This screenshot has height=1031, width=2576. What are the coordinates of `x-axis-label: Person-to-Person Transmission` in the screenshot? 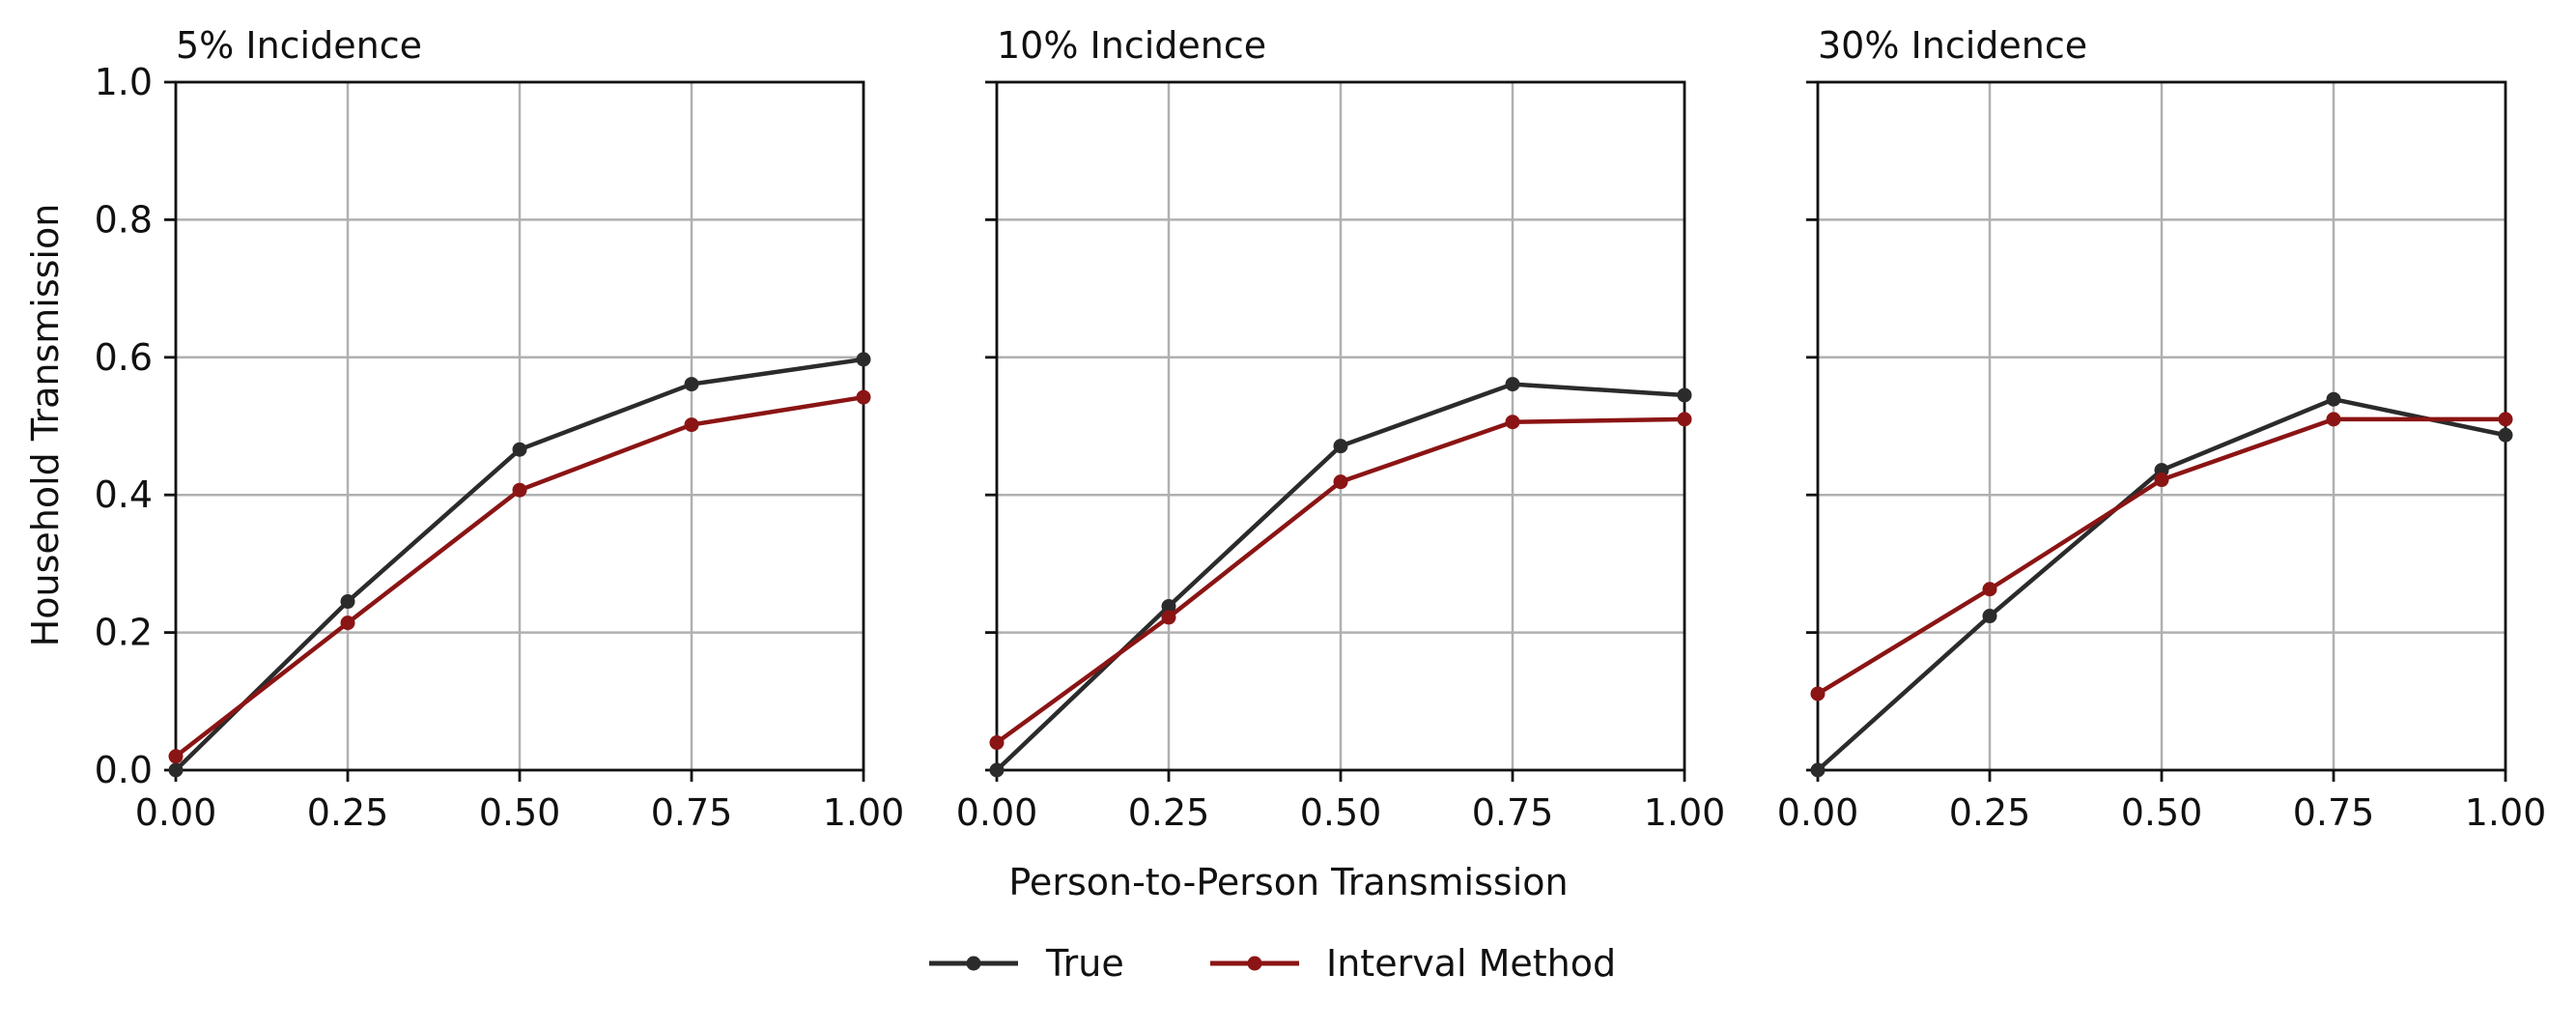 It's located at (1288, 882).